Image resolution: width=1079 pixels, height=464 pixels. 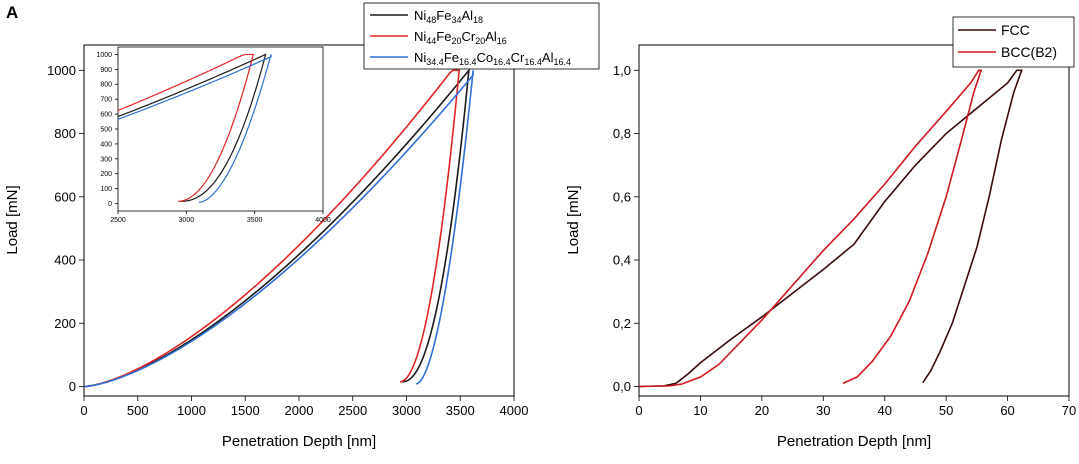 What do you see at coordinates (622, 323) in the screenshot?
I see `panel-b-ytick-label: 0,2` at bounding box center [622, 323].